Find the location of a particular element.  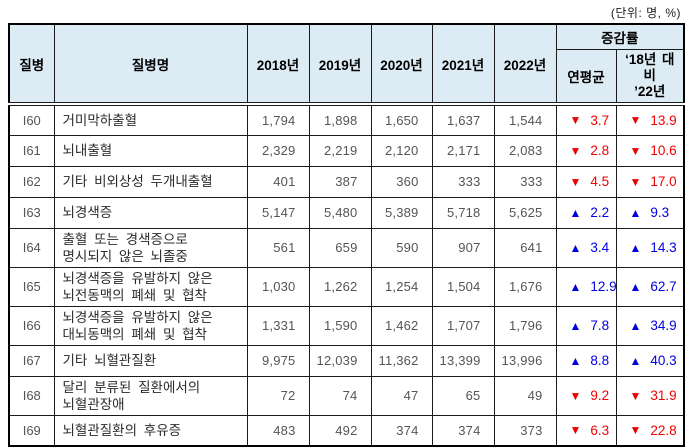

year-value-cell-2020: 47 is located at coordinates (401, 395).